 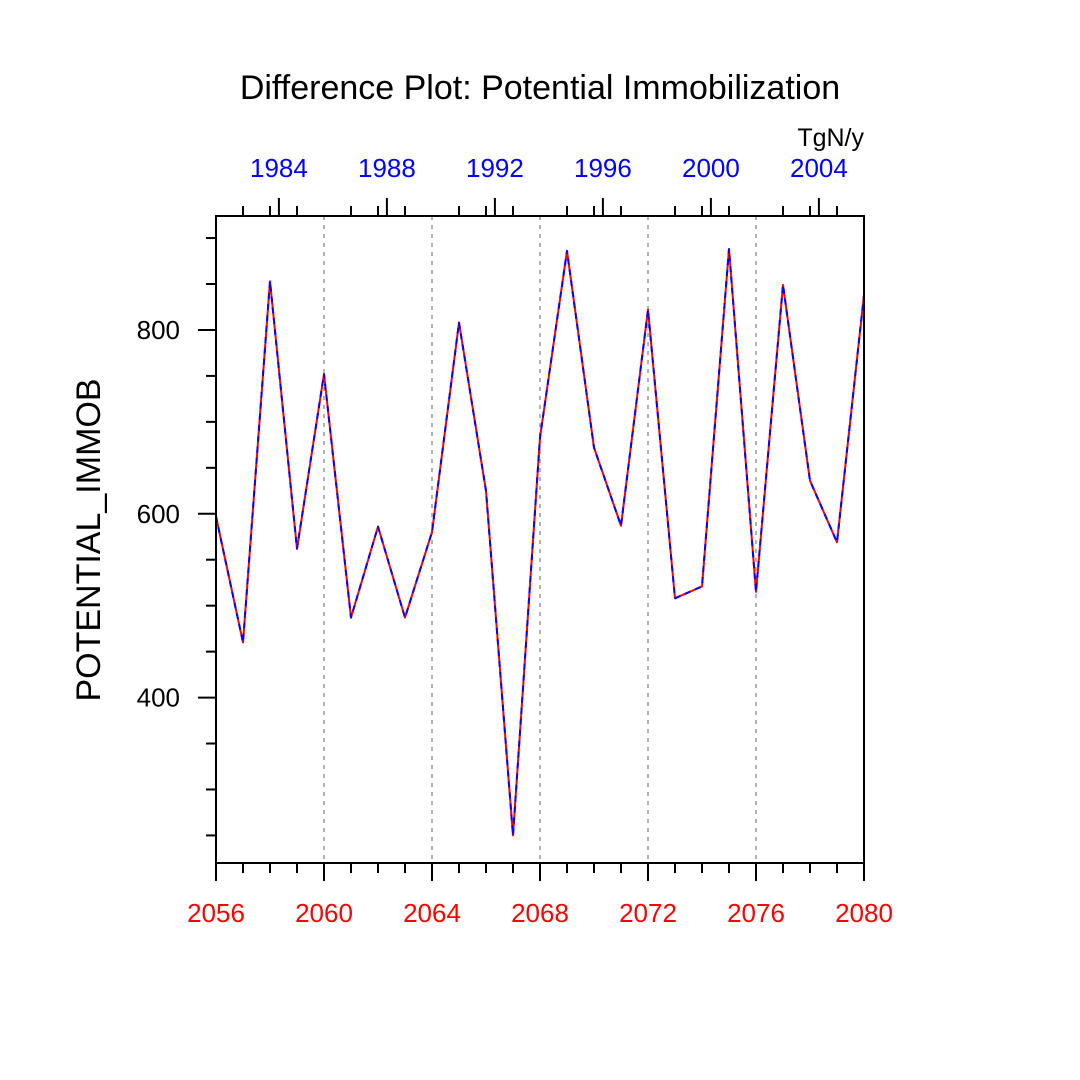 I want to click on y-axis-label: POTENTIAL_IMMOB, so click(x=89, y=539).